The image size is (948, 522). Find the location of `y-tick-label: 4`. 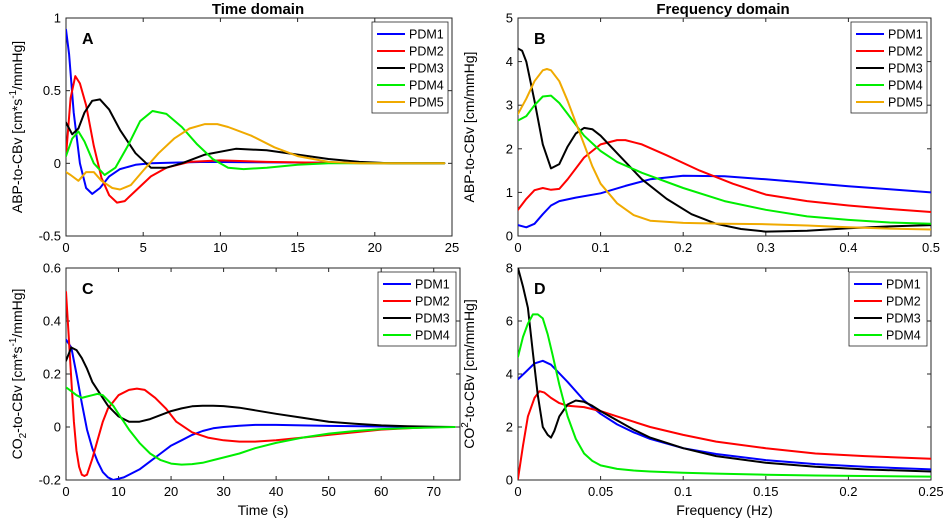

y-tick-label: 4 is located at coordinates (509, 61).